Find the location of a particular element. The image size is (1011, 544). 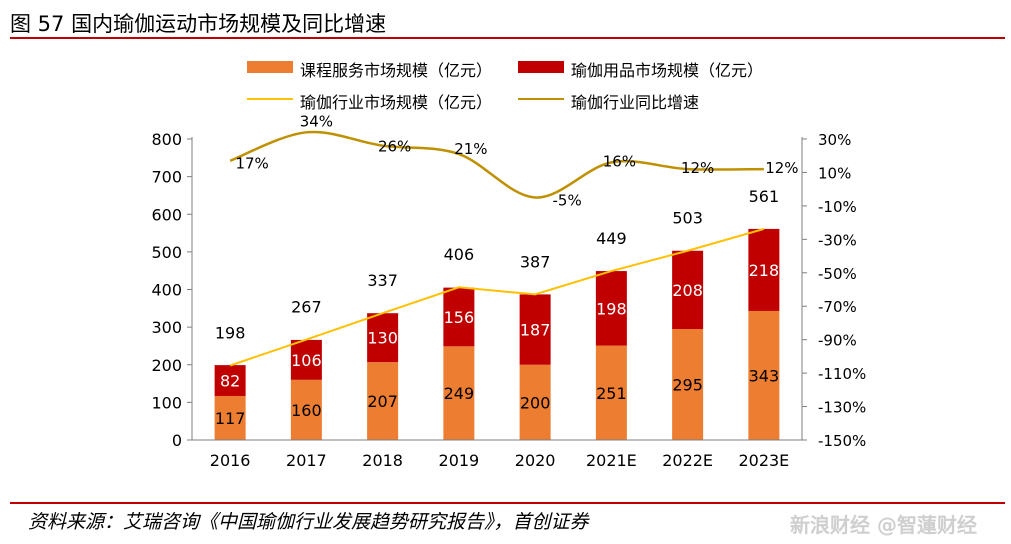

label-total: 387 is located at coordinates (535, 261).